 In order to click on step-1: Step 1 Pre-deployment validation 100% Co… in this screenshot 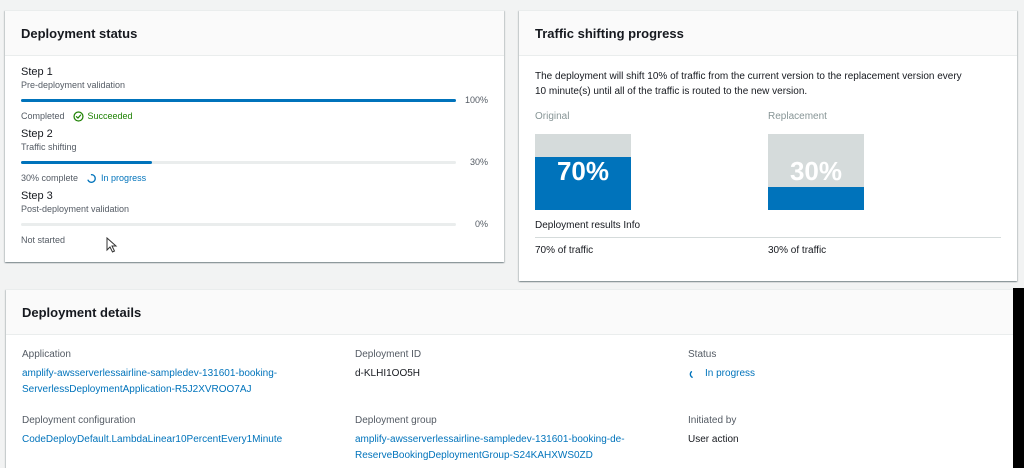, I will do `click(254, 94)`.